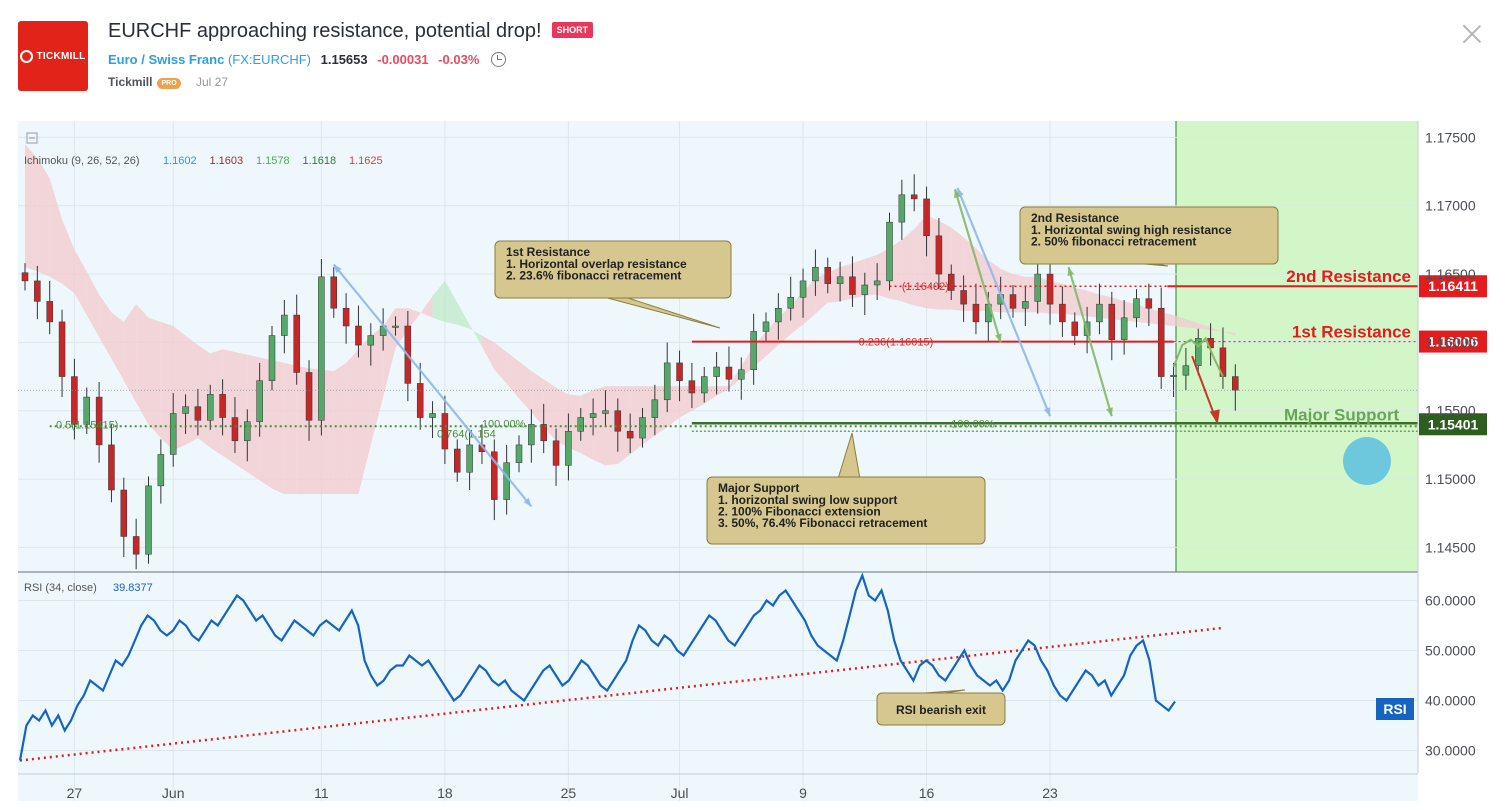 The image size is (1505, 810). I want to click on drag-handle, so click(1367, 461).